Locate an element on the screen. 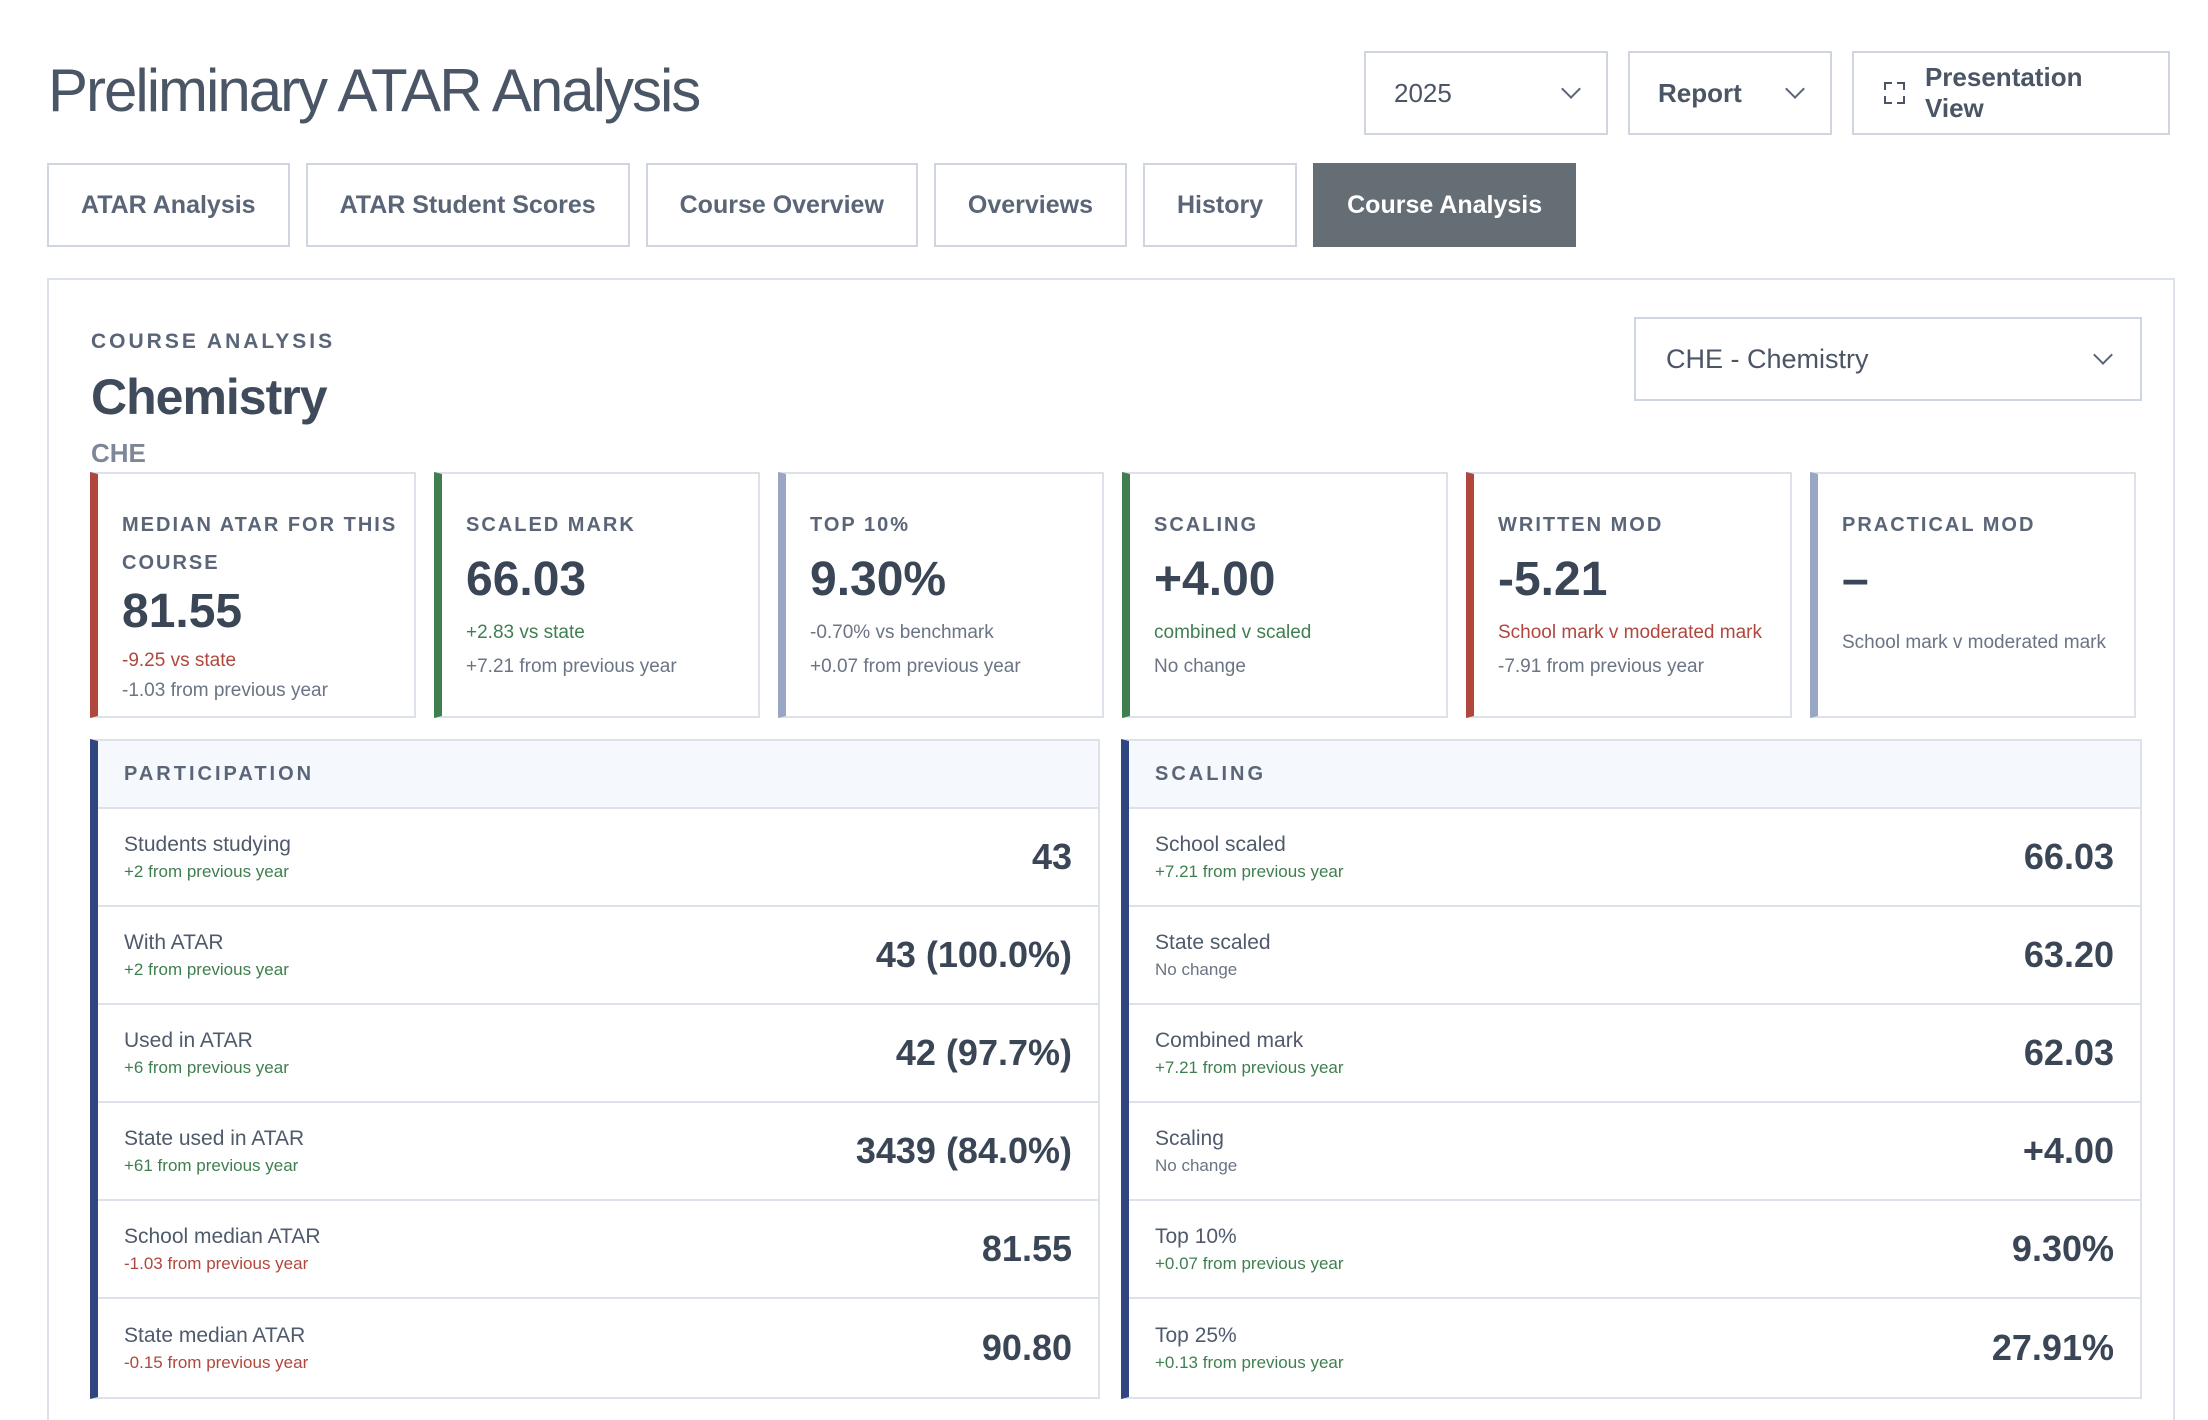 This screenshot has width=2208, height=1420. row-value: +4.00 is located at coordinates (2068, 1150).